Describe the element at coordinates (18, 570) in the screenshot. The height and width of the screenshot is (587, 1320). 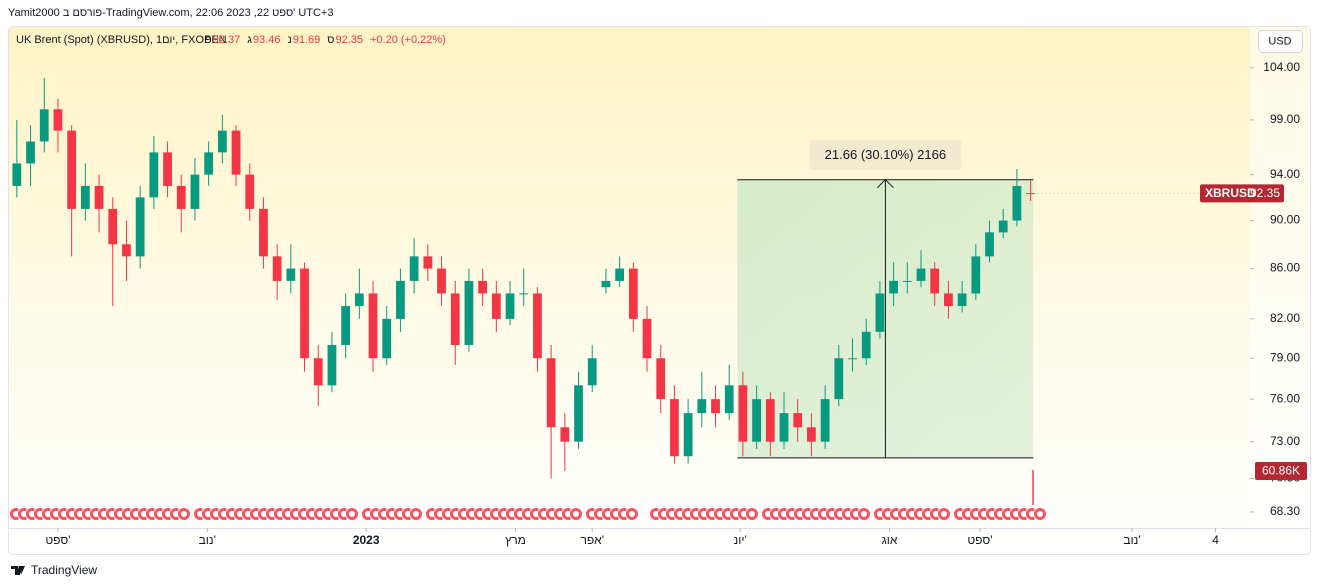
I see `logo-mark` at that location.